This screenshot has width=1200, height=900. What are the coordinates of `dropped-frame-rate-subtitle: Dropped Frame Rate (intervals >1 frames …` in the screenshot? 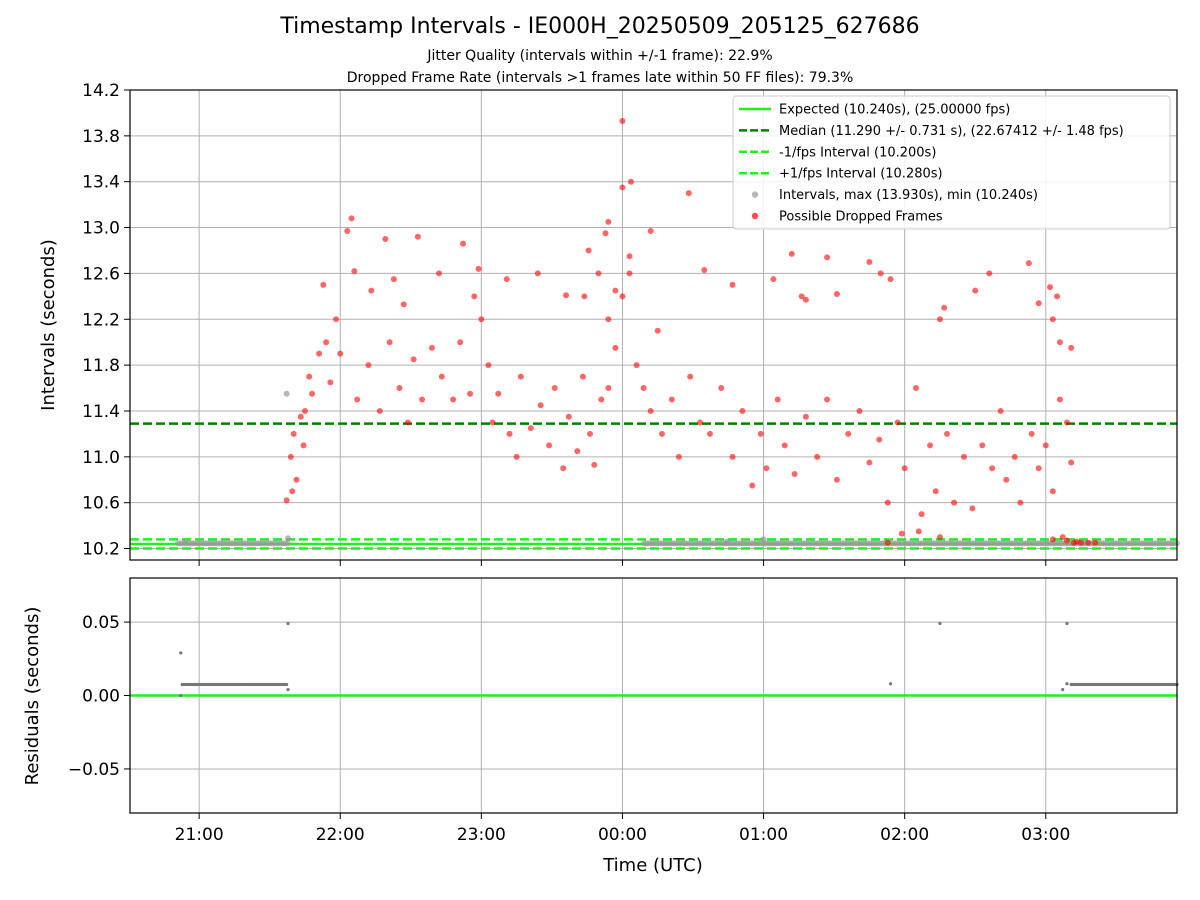 It's located at (600, 78).